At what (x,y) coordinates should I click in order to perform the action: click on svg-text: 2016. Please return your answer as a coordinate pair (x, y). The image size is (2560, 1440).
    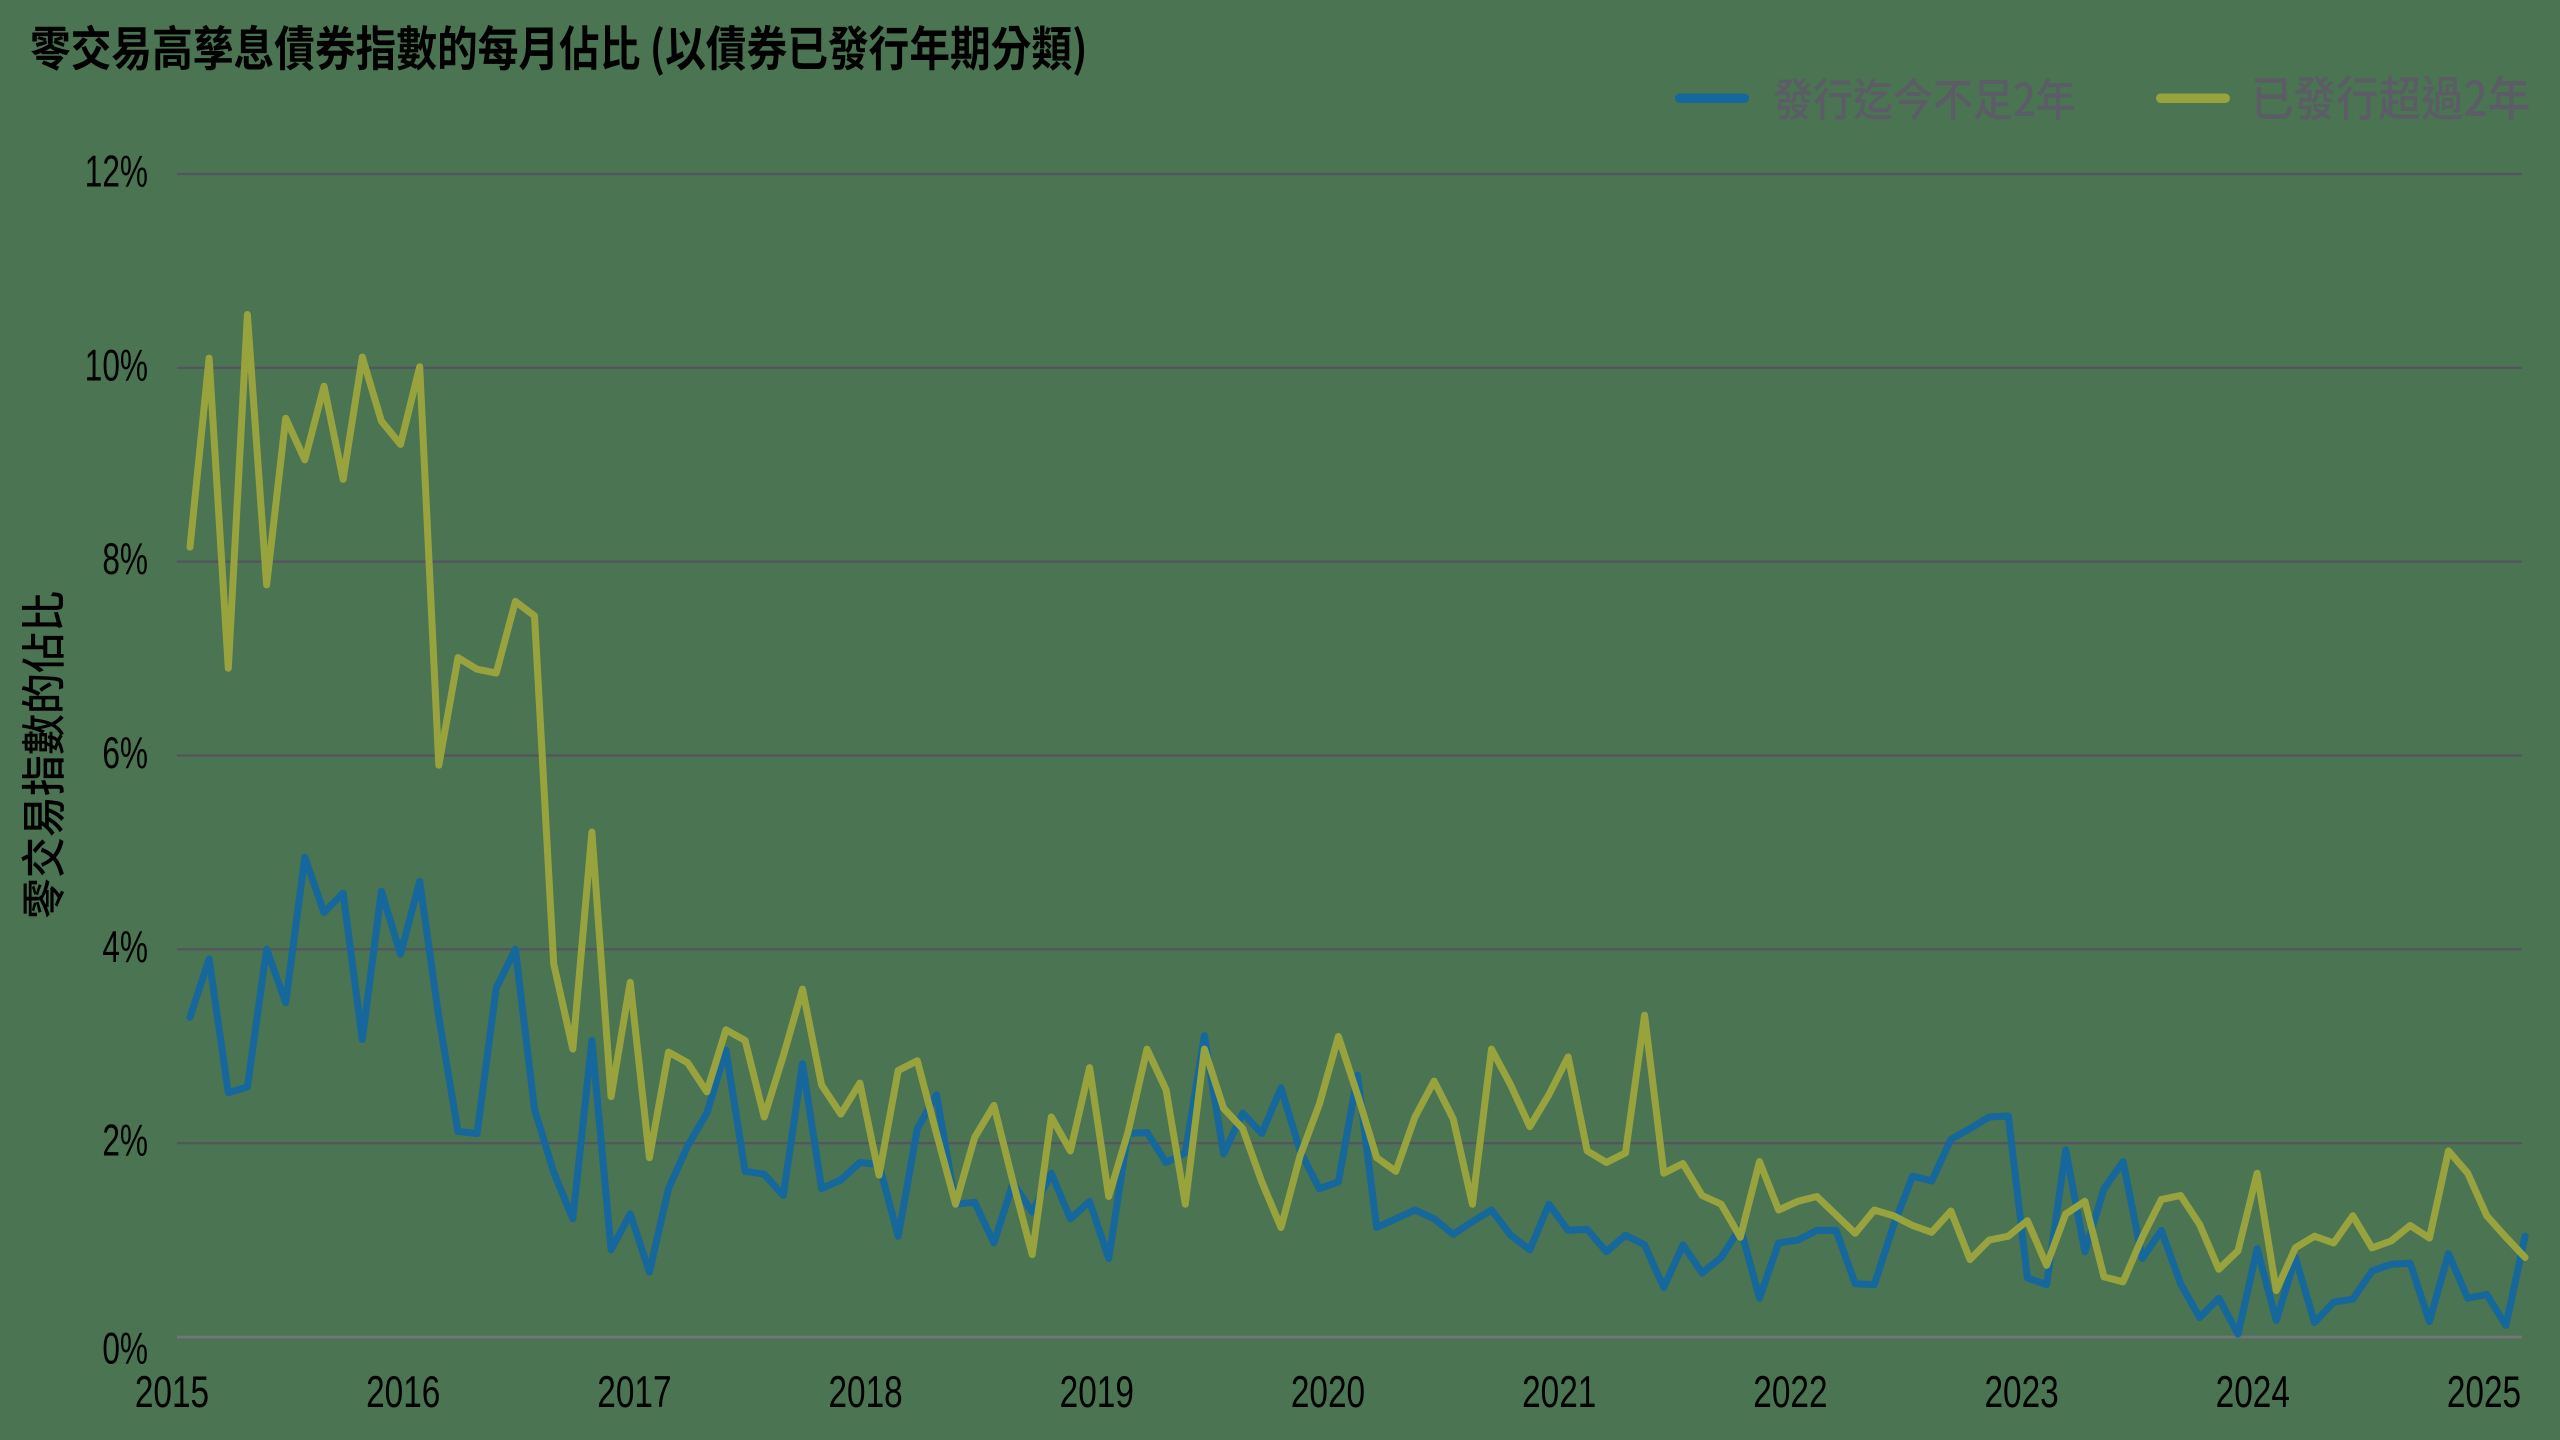
    Looking at the image, I should click on (403, 1392).